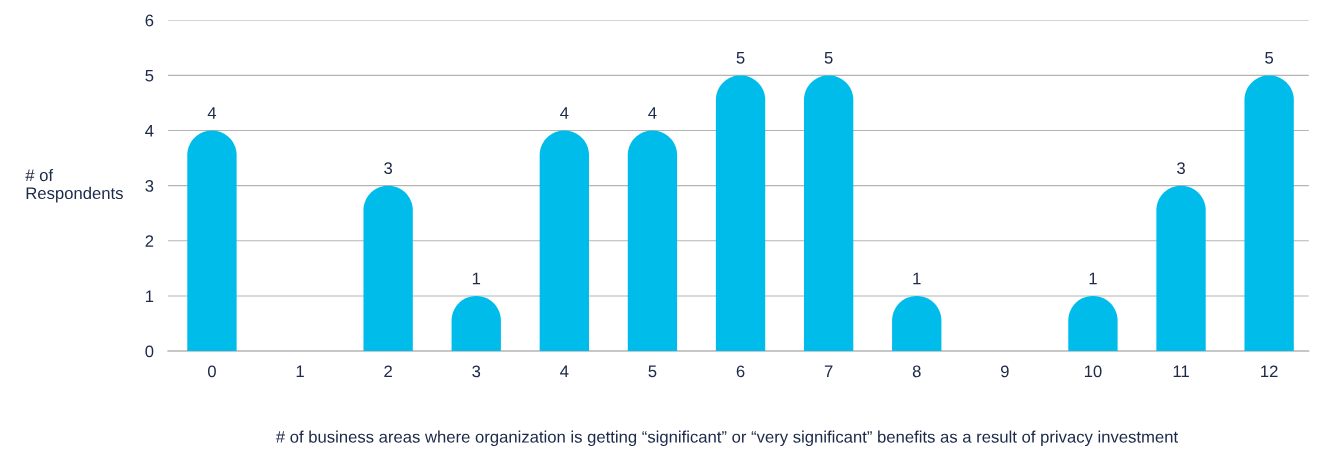 The height and width of the screenshot is (449, 1322). Describe the element at coordinates (149, 186) in the screenshot. I see `y-tick-label: 3` at that location.